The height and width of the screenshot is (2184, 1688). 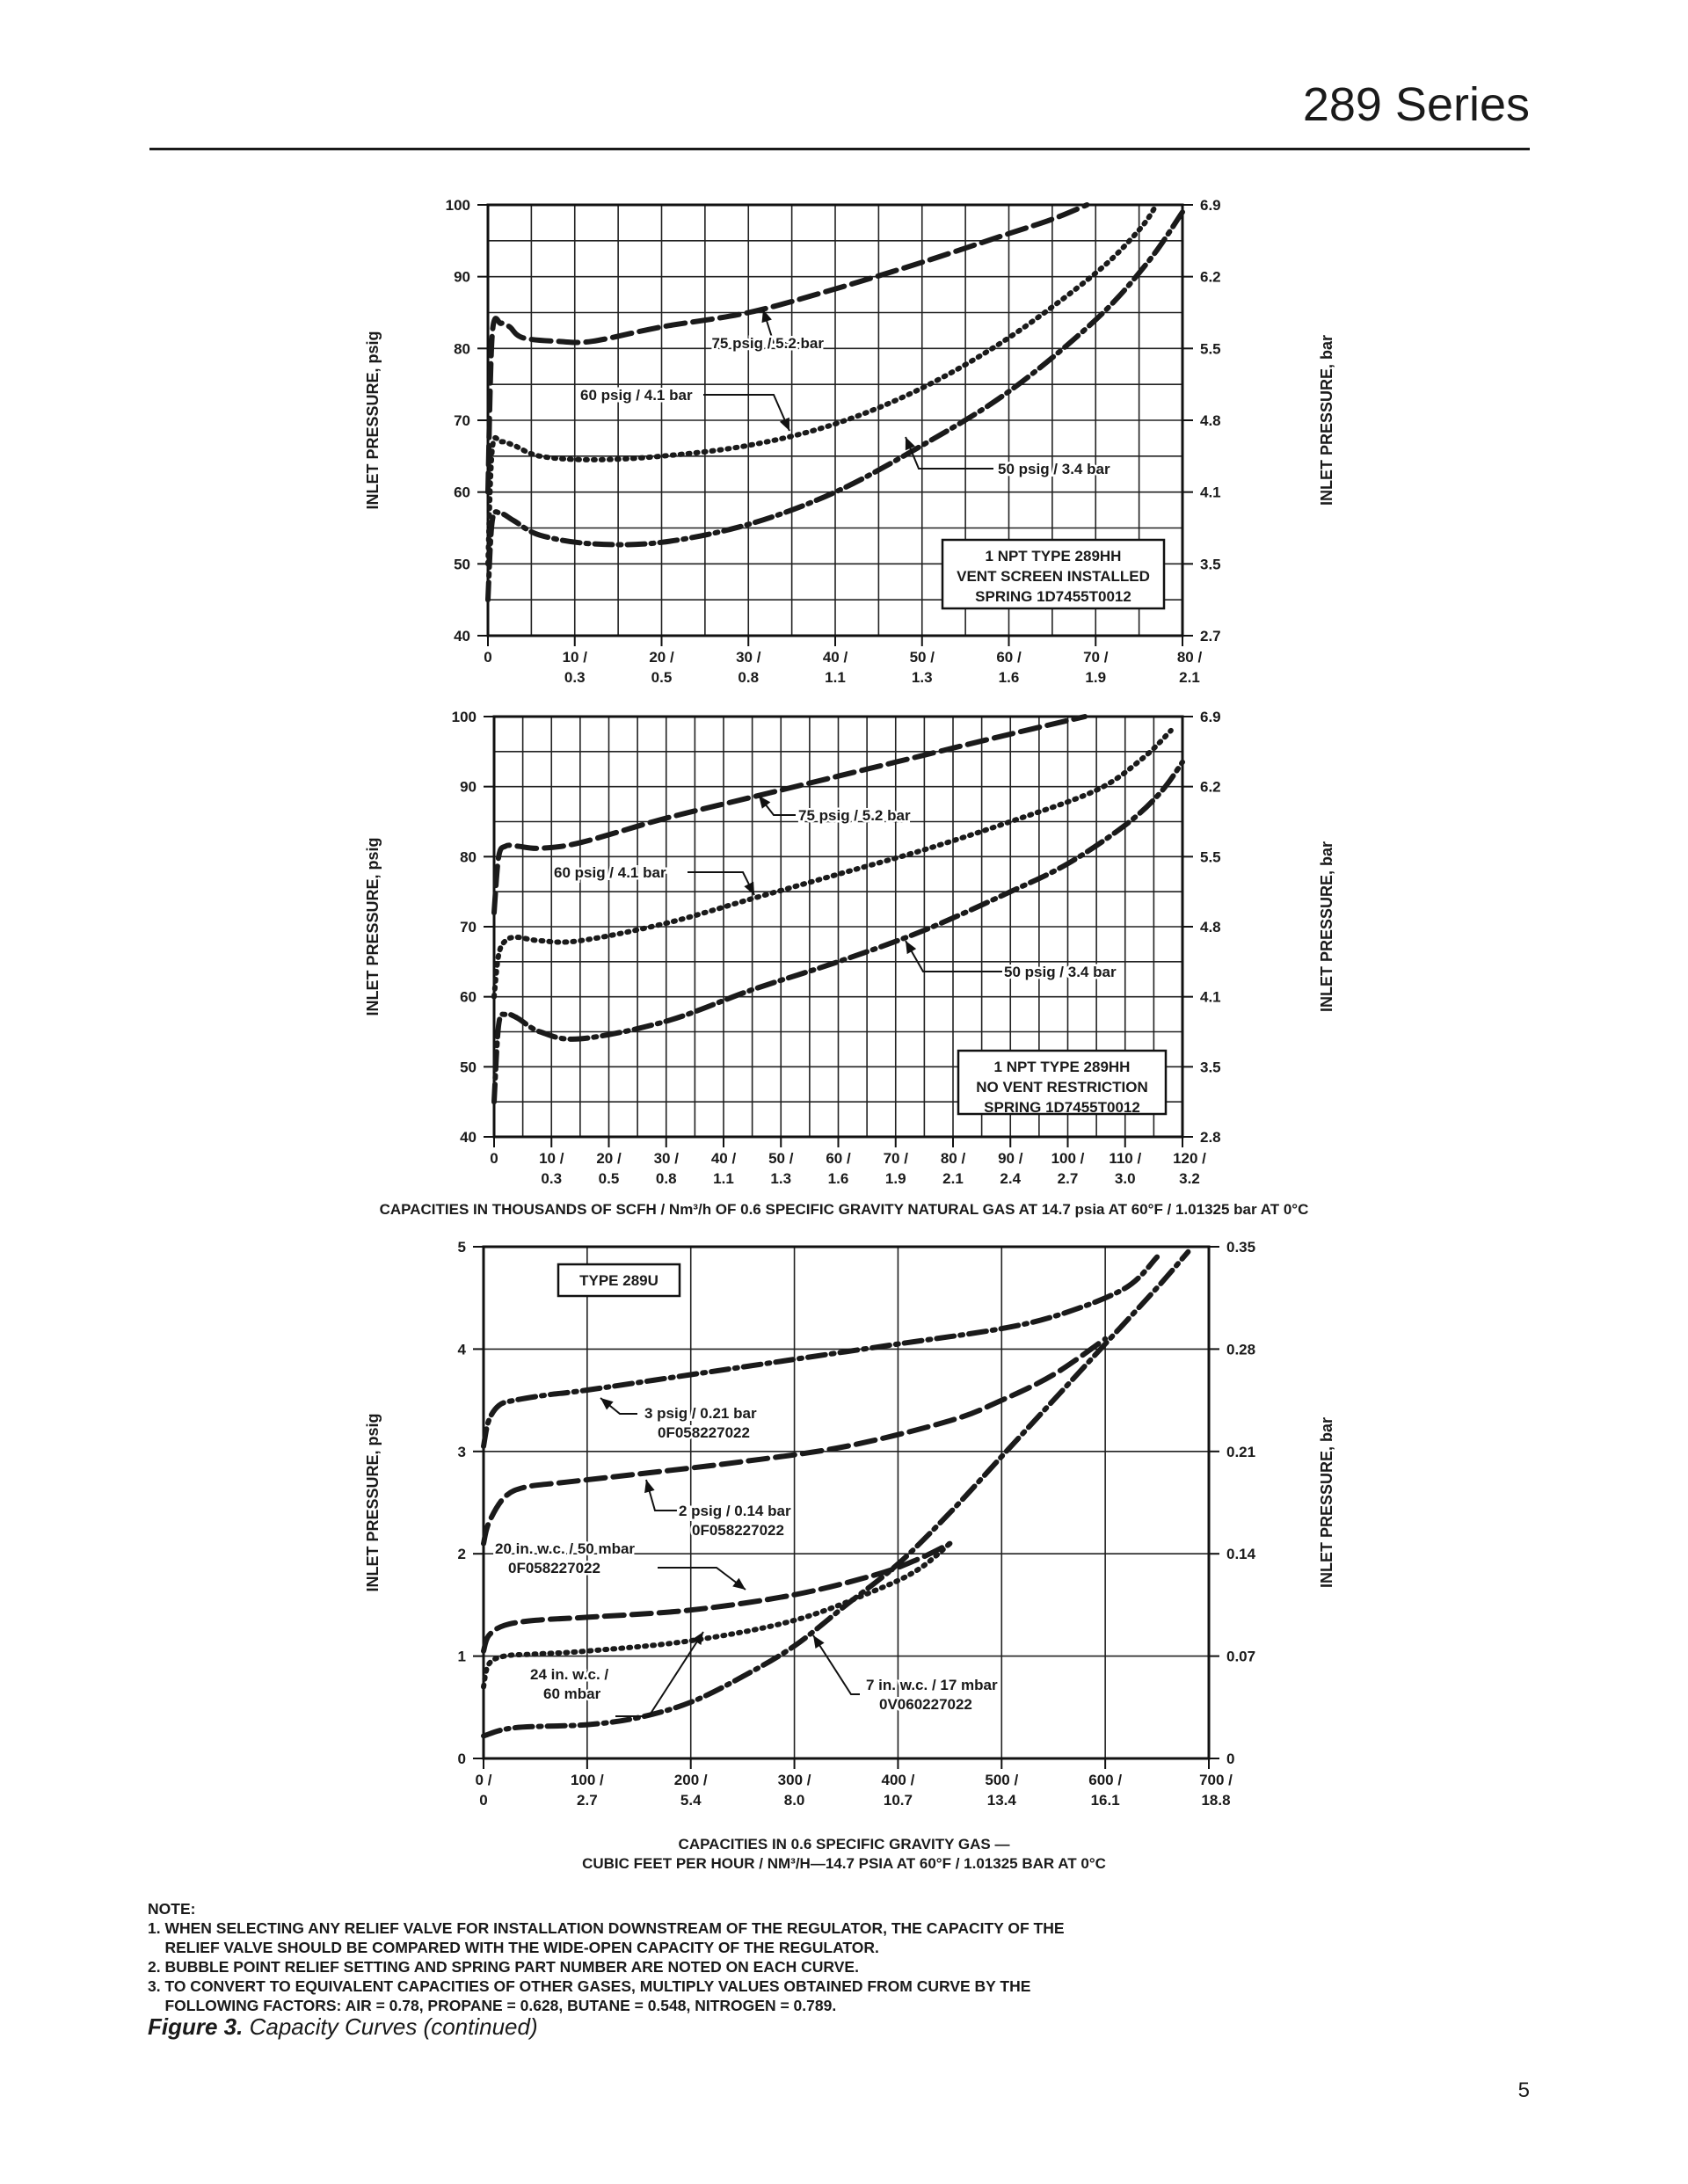 What do you see at coordinates (898, 1800) in the screenshot?
I see `x-tick-sublabel: 10.7` at bounding box center [898, 1800].